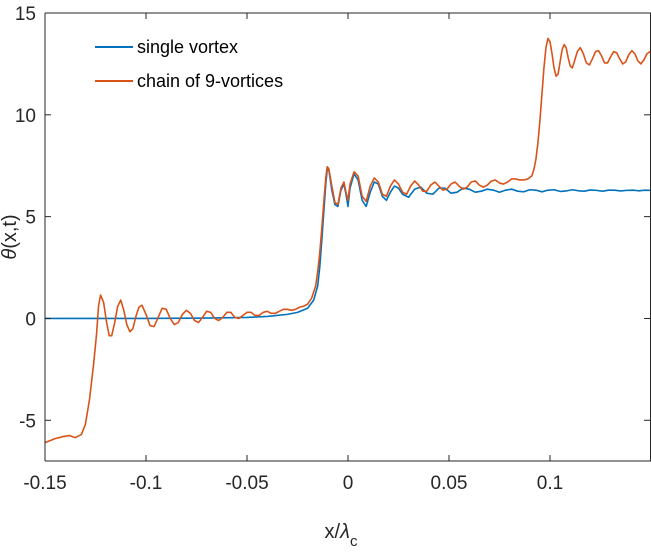 The width and height of the screenshot is (651, 560). Describe the element at coordinates (187, 47) in the screenshot. I see `legend-label-single-vortex: single vortex` at that location.